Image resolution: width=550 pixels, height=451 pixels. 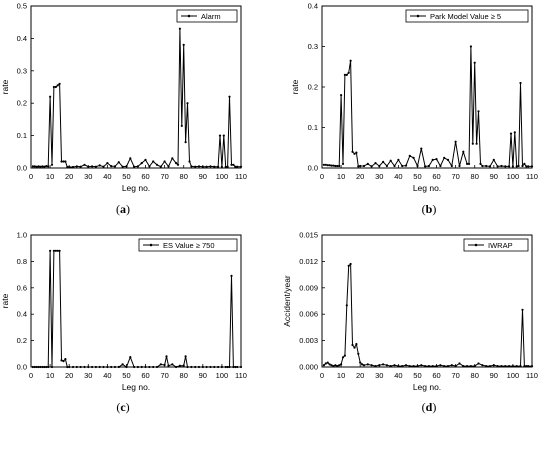 What do you see at coordinates (123, 209) in the screenshot?
I see `panel-caption: (a)` at bounding box center [123, 209].